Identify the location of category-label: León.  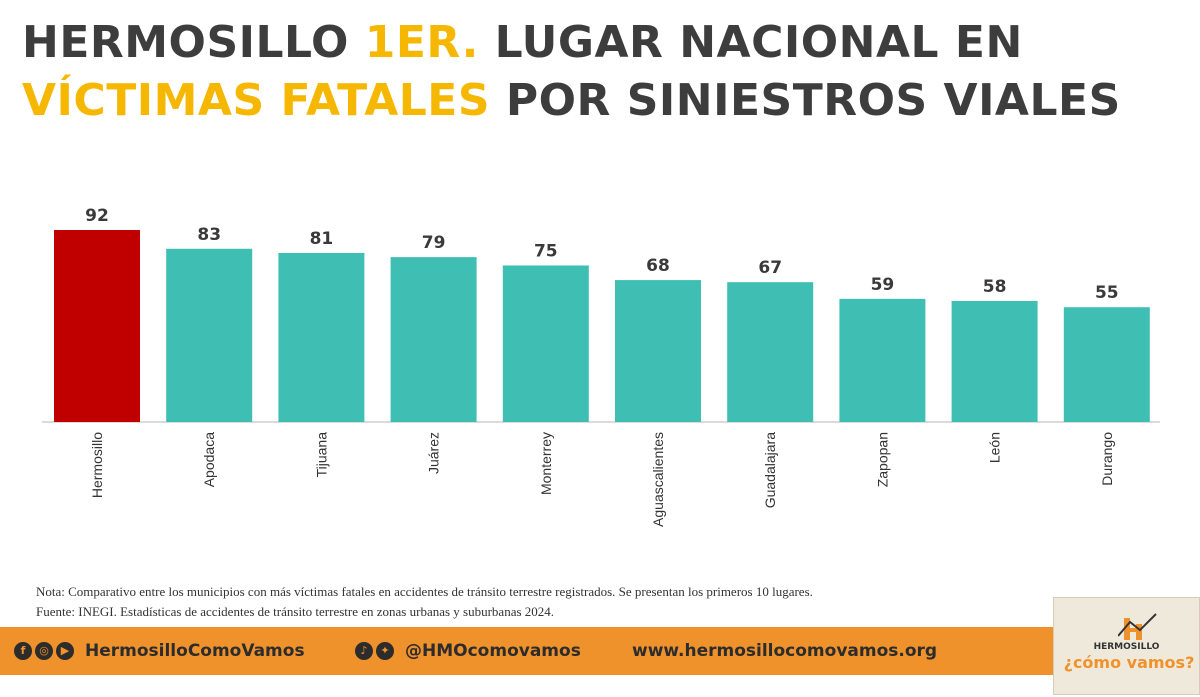
(995, 447).